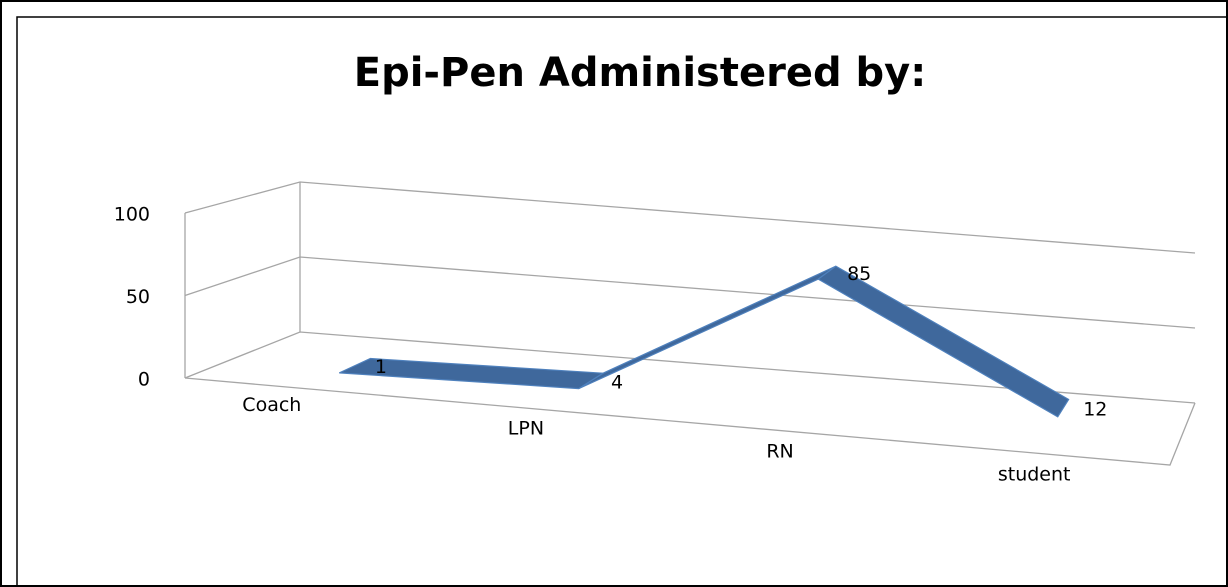  Describe the element at coordinates (271, 405) in the screenshot. I see `x-tick-label: Coach` at that location.